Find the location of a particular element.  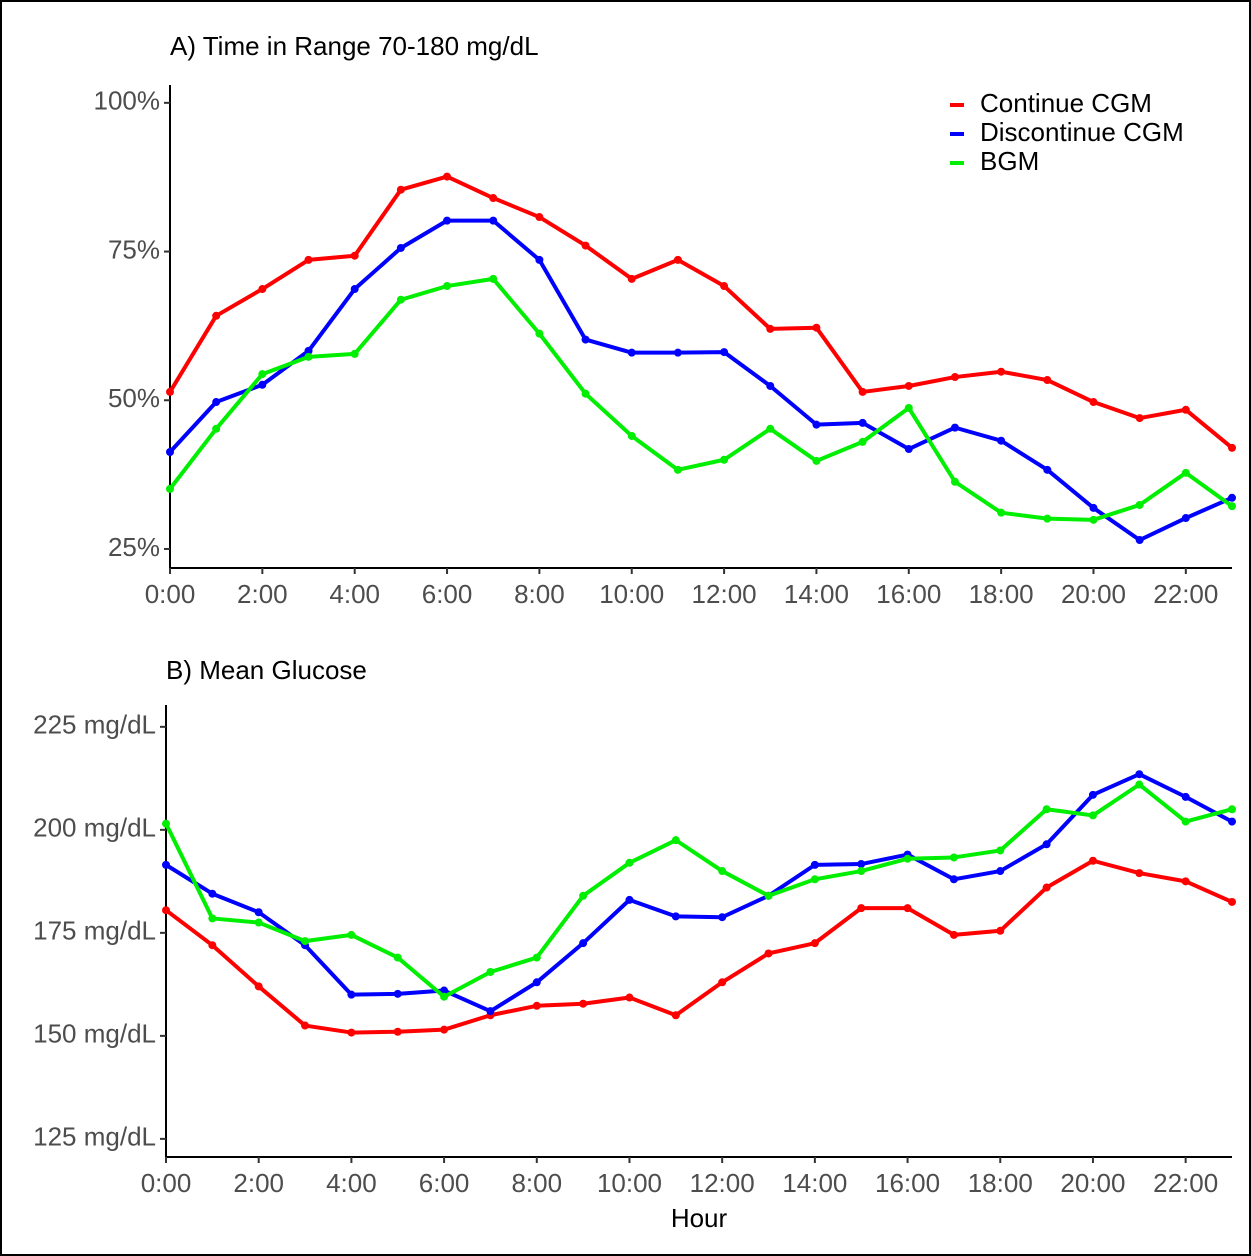

y-tick-label: 75% is located at coordinates (134, 249).